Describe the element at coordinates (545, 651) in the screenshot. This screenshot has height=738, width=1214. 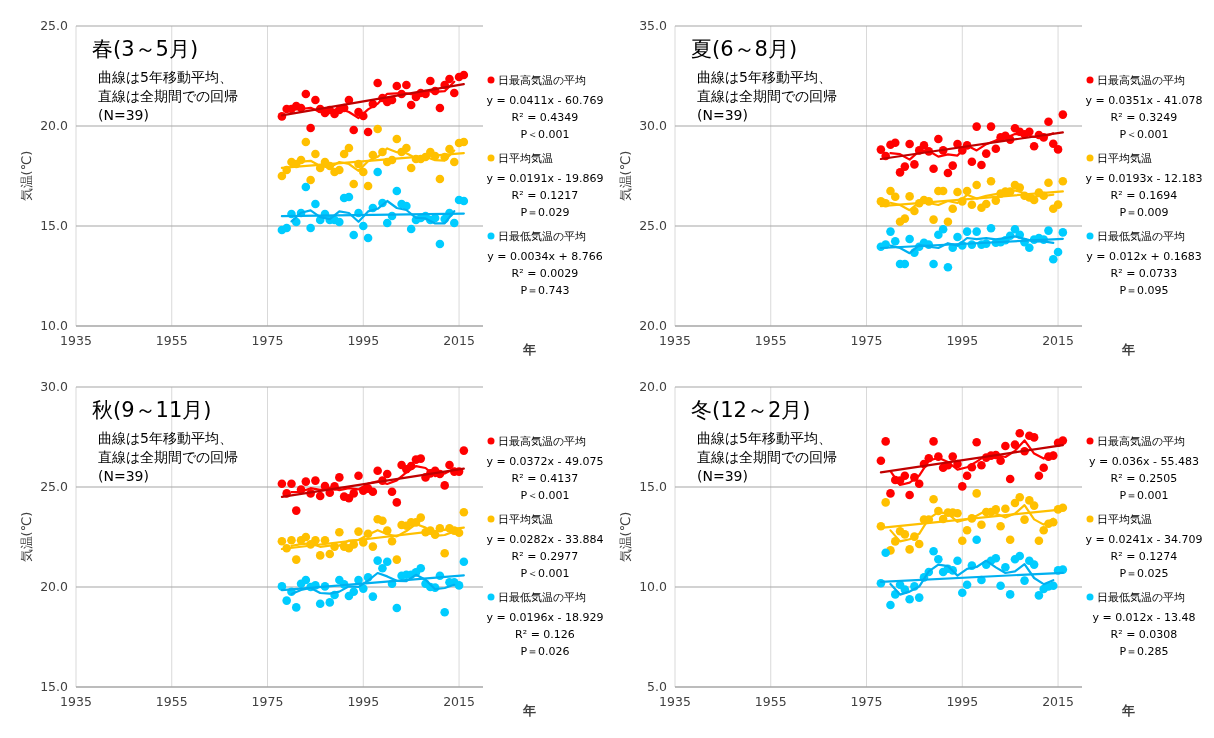
I see `text: P＝0.026` at that location.